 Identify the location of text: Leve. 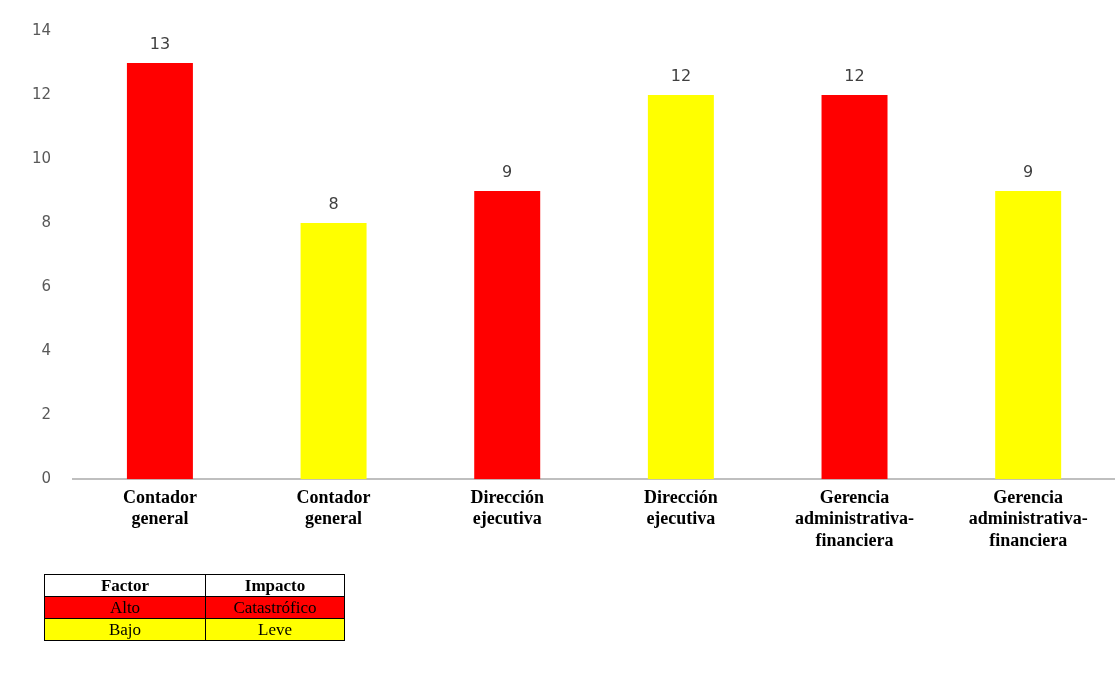
(275, 629).